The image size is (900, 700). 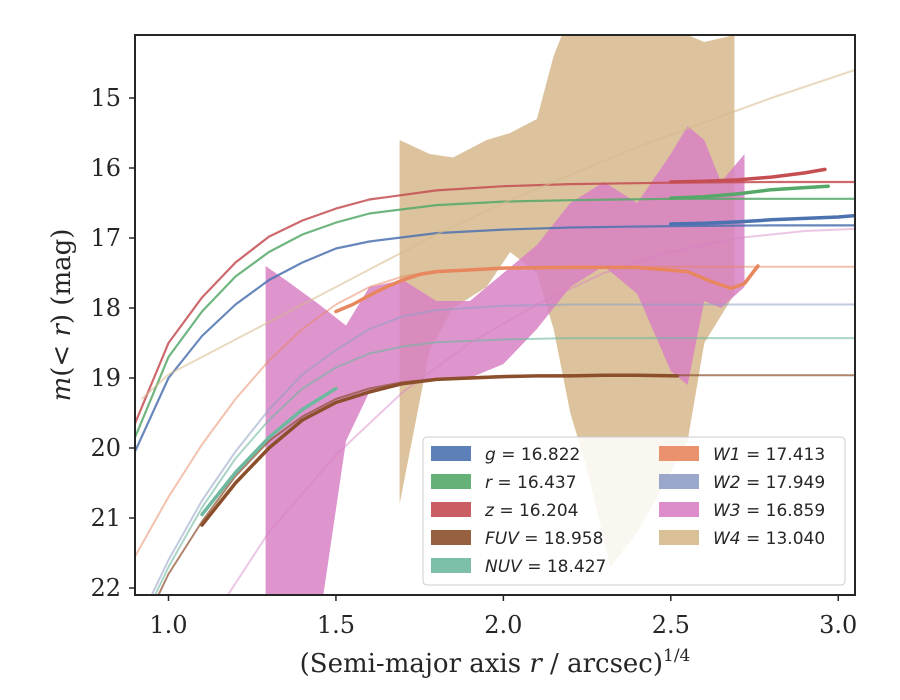 What do you see at coordinates (748, 175) in the screenshot?
I see `observed-curve-z` at bounding box center [748, 175].